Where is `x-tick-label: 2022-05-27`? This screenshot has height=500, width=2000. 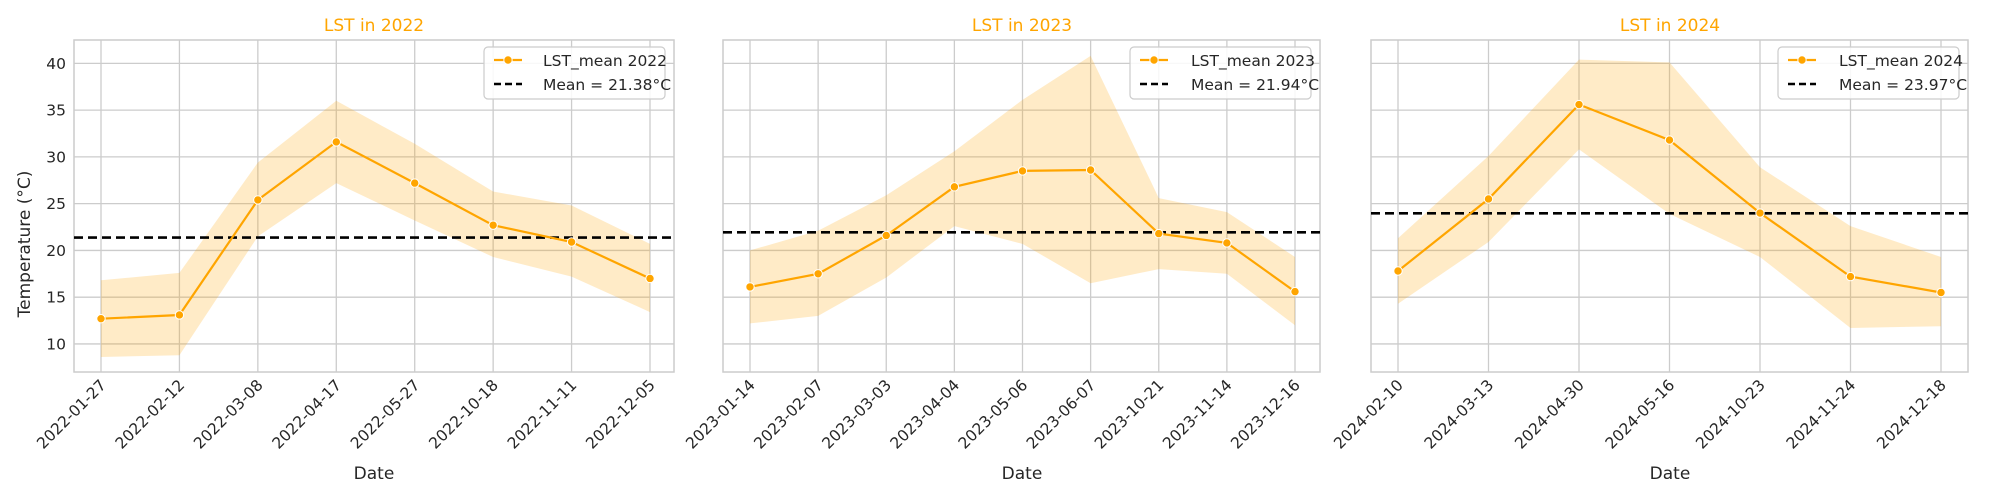
x-tick-label: 2022-05-27 is located at coordinates (385, 414).